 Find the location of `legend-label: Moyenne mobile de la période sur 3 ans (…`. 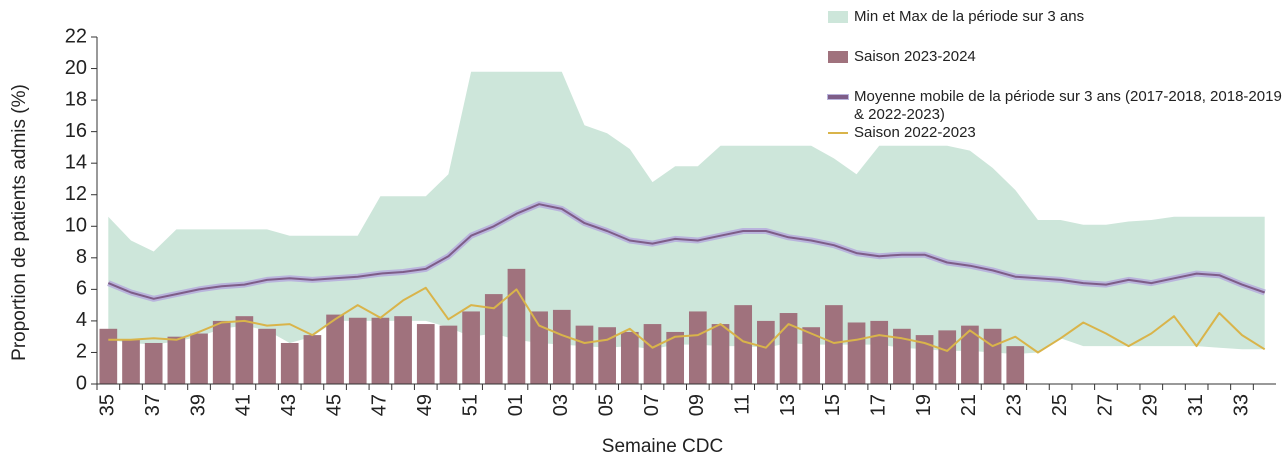

legend-label: Moyenne mobile de la période sur 3 ans (… is located at coordinates (1068, 105).